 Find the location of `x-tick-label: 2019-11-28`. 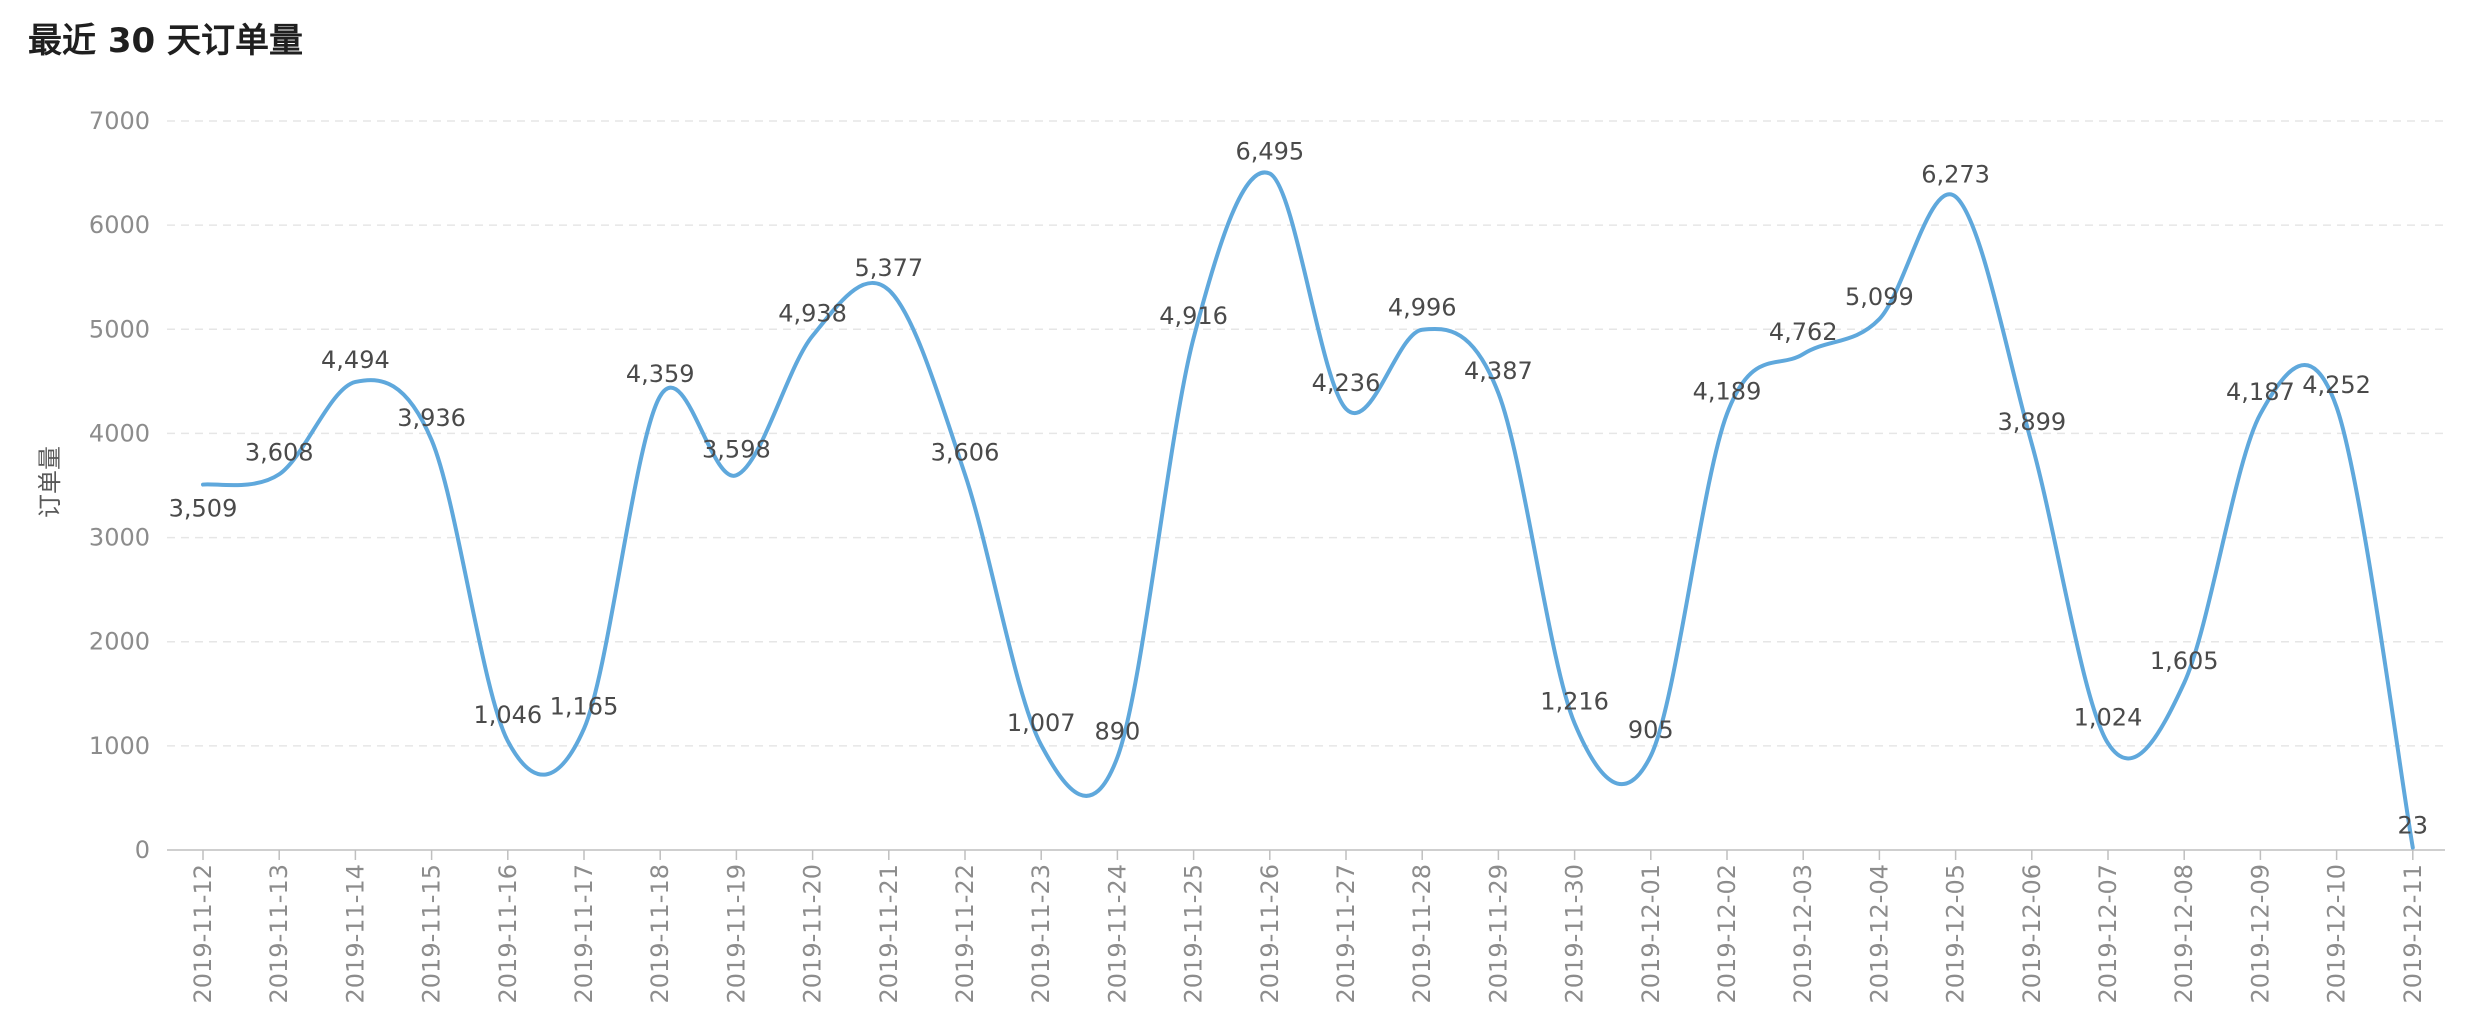

x-tick-label: 2019-11-28 is located at coordinates (1422, 933).